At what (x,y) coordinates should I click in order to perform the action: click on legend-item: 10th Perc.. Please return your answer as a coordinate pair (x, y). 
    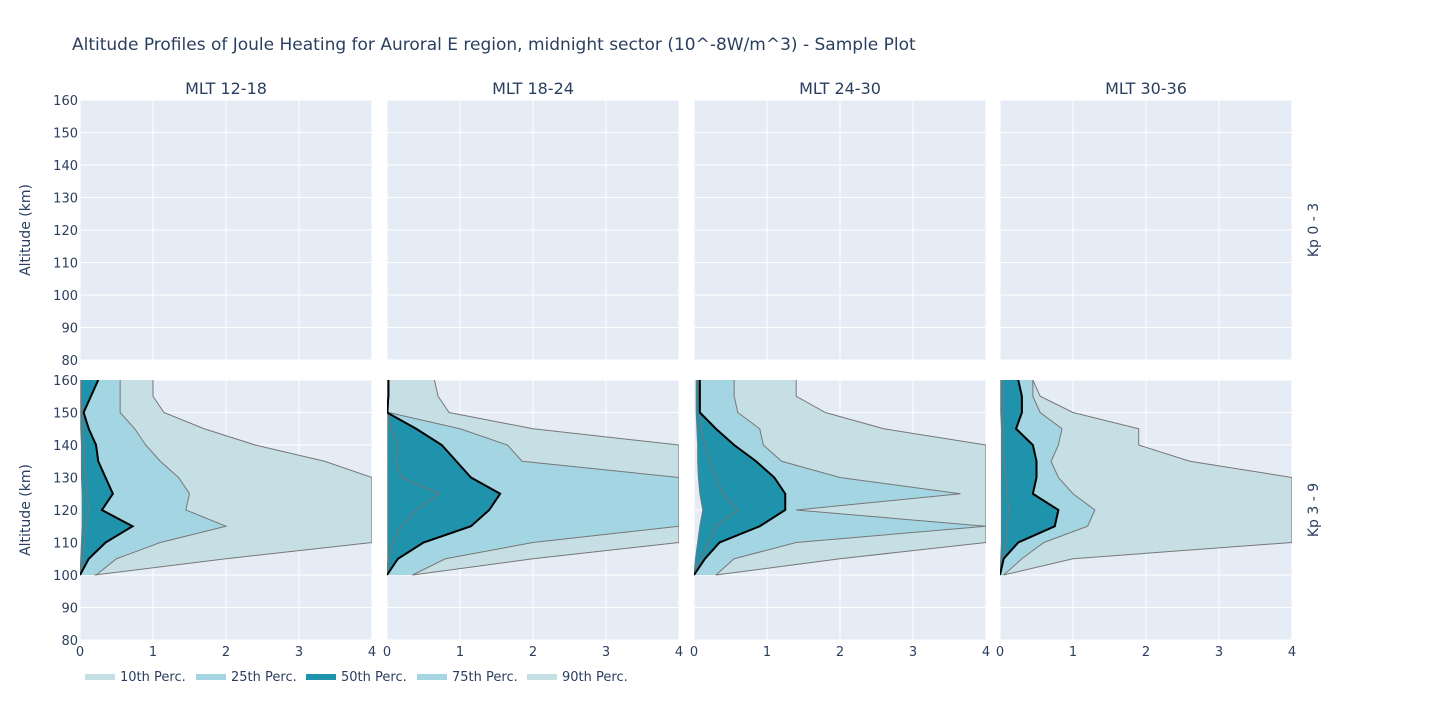
    Looking at the image, I should click on (135, 677).